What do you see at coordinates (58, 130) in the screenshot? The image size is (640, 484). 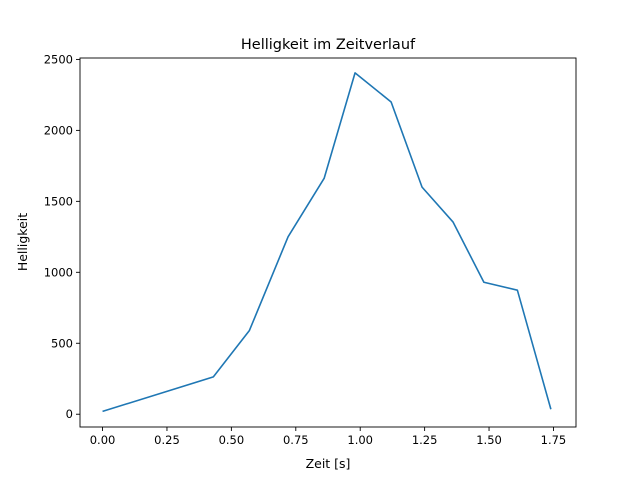 I see `y-tick-label: 2000` at bounding box center [58, 130].